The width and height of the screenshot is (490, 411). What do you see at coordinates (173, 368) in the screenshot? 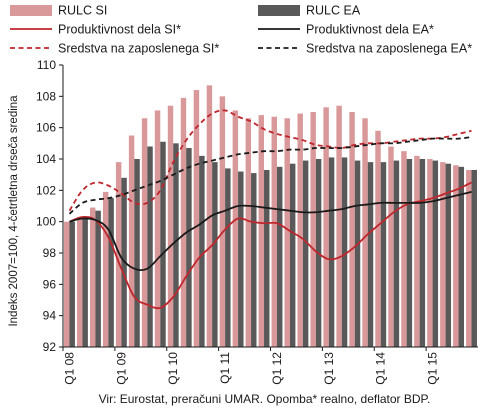
I see `x-tick-label: Q1 10` at bounding box center [173, 368].